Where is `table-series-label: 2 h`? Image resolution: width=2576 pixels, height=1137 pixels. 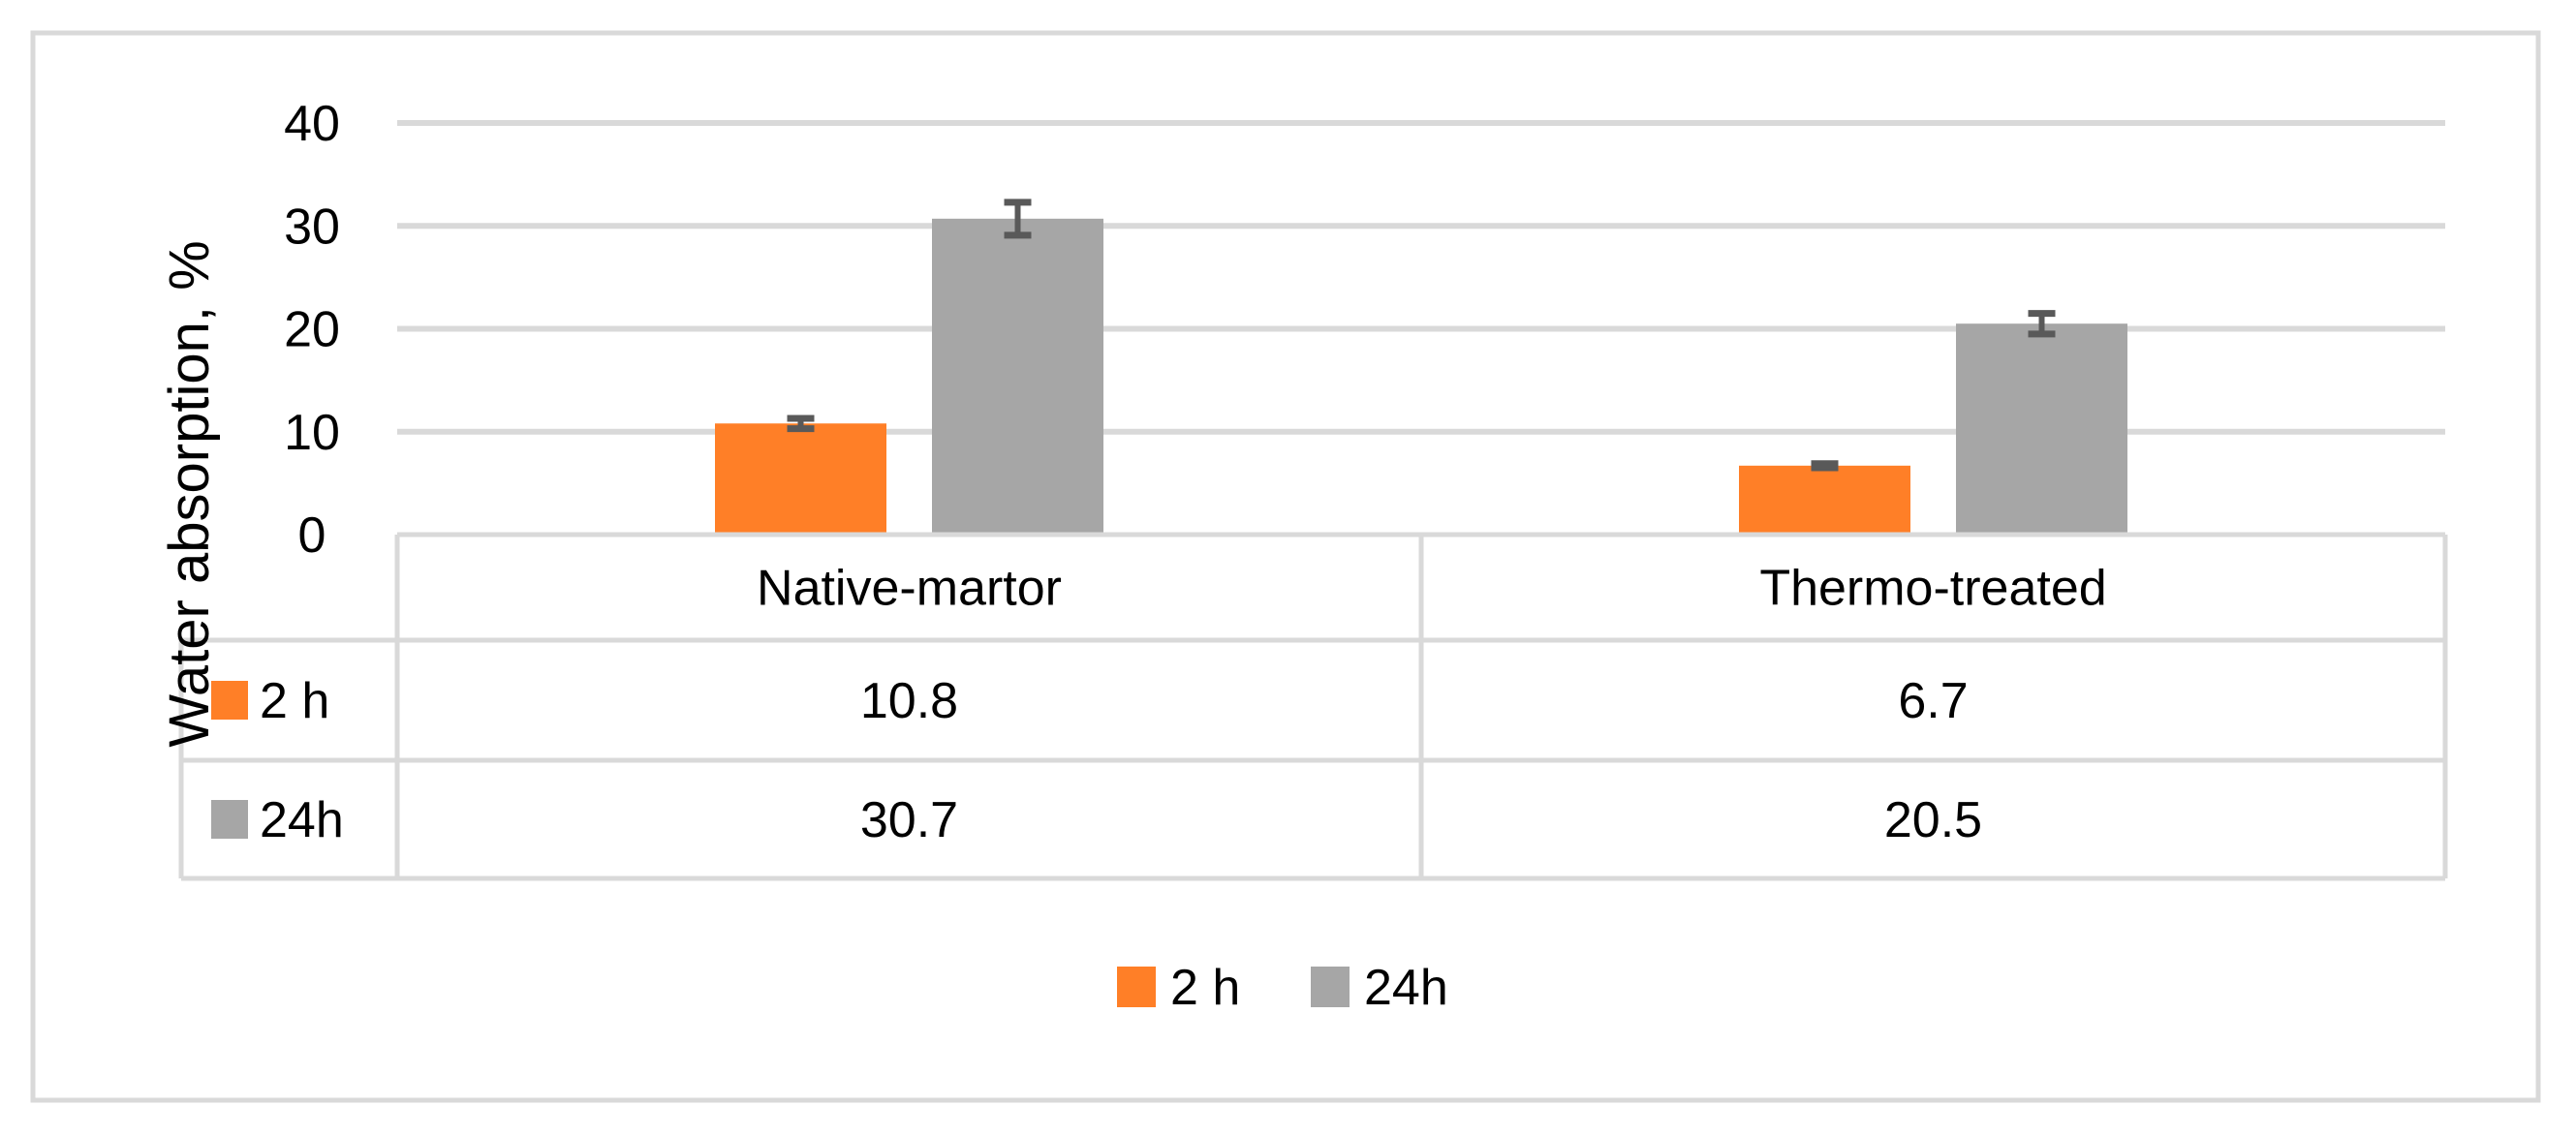 table-series-label: 2 h is located at coordinates (294, 701).